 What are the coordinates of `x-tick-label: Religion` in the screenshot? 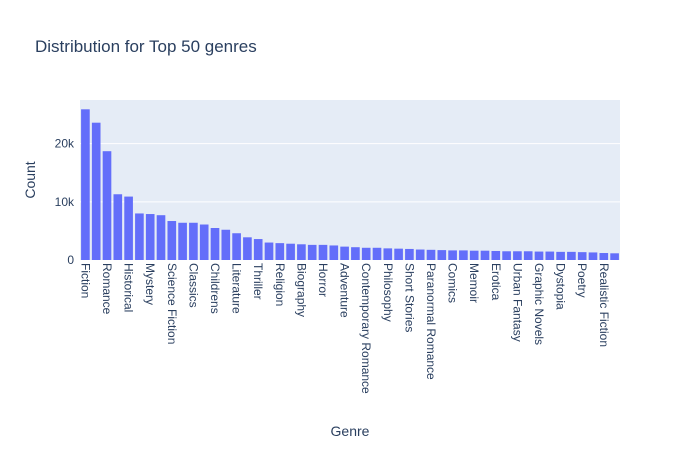 It's located at (280, 284).